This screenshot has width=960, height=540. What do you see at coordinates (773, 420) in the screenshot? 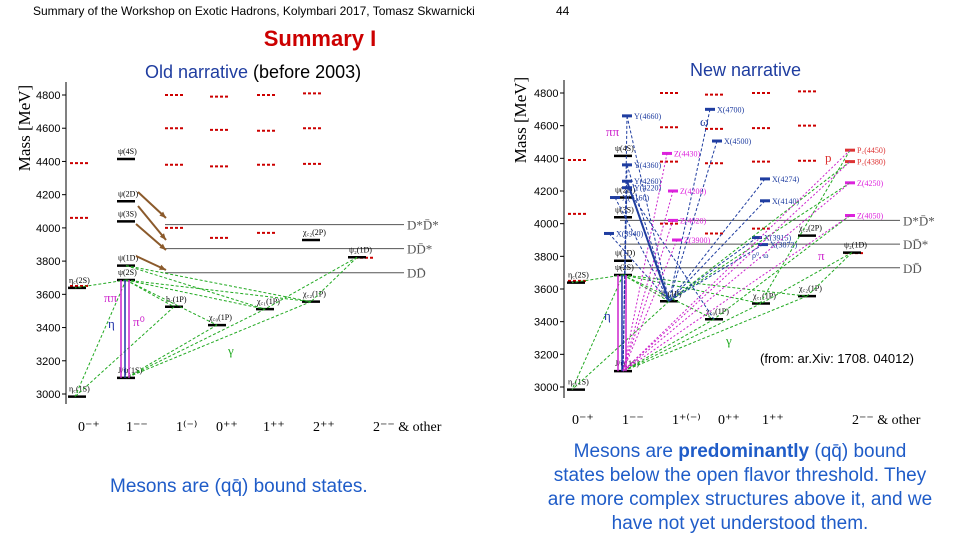
I see `right-jpc-label: 1⁺⁺` at bounding box center [773, 420].